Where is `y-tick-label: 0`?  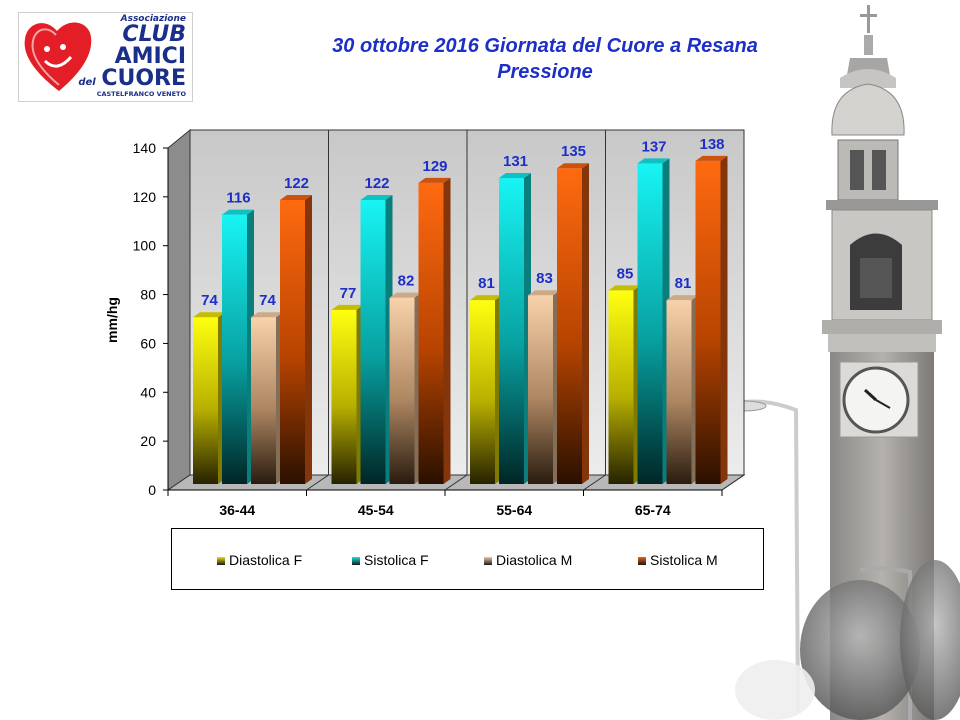
y-tick-label: 0 is located at coordinates (152, 490).